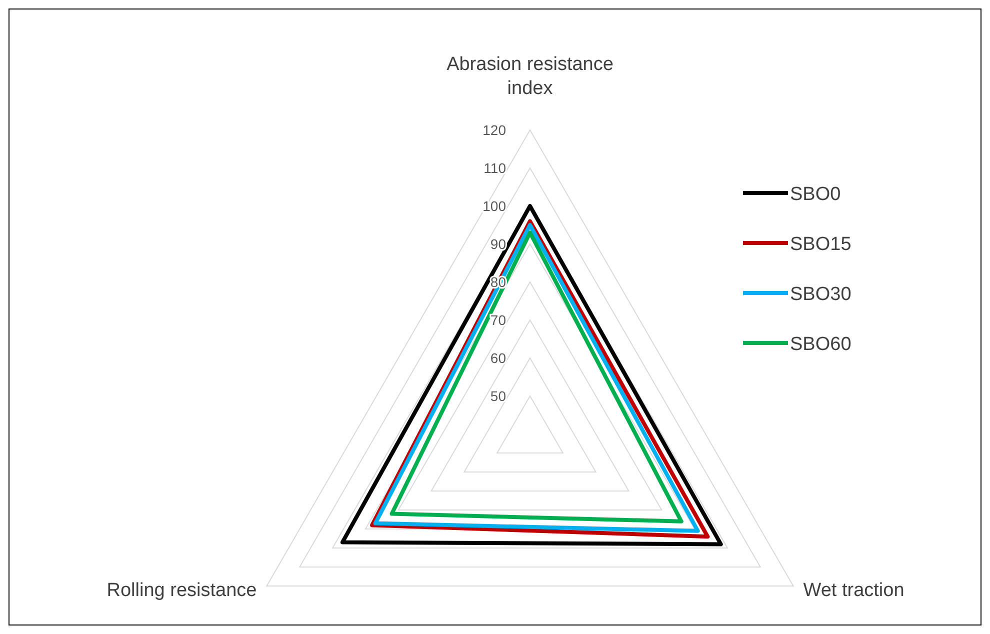 This screenshot has width=990, height=634. Describe the element at coordinates (815, 194) in the screenshot. I see `legend-label: SBO0` at that location.